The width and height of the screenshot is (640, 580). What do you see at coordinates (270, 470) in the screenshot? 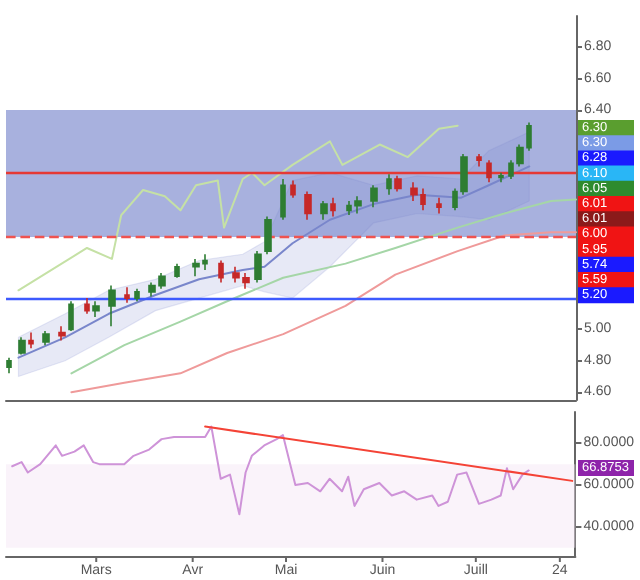
I see `line-series` at bounding box center [270, 470].